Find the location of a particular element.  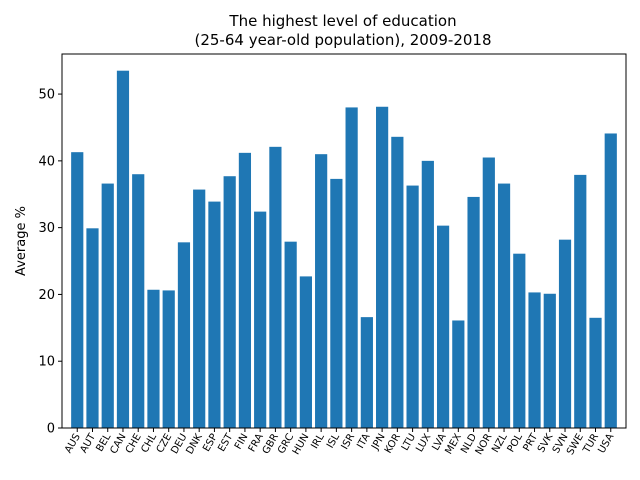

y-axis: 0 10 20 30 40 50 is located at coordinates (50, 262).